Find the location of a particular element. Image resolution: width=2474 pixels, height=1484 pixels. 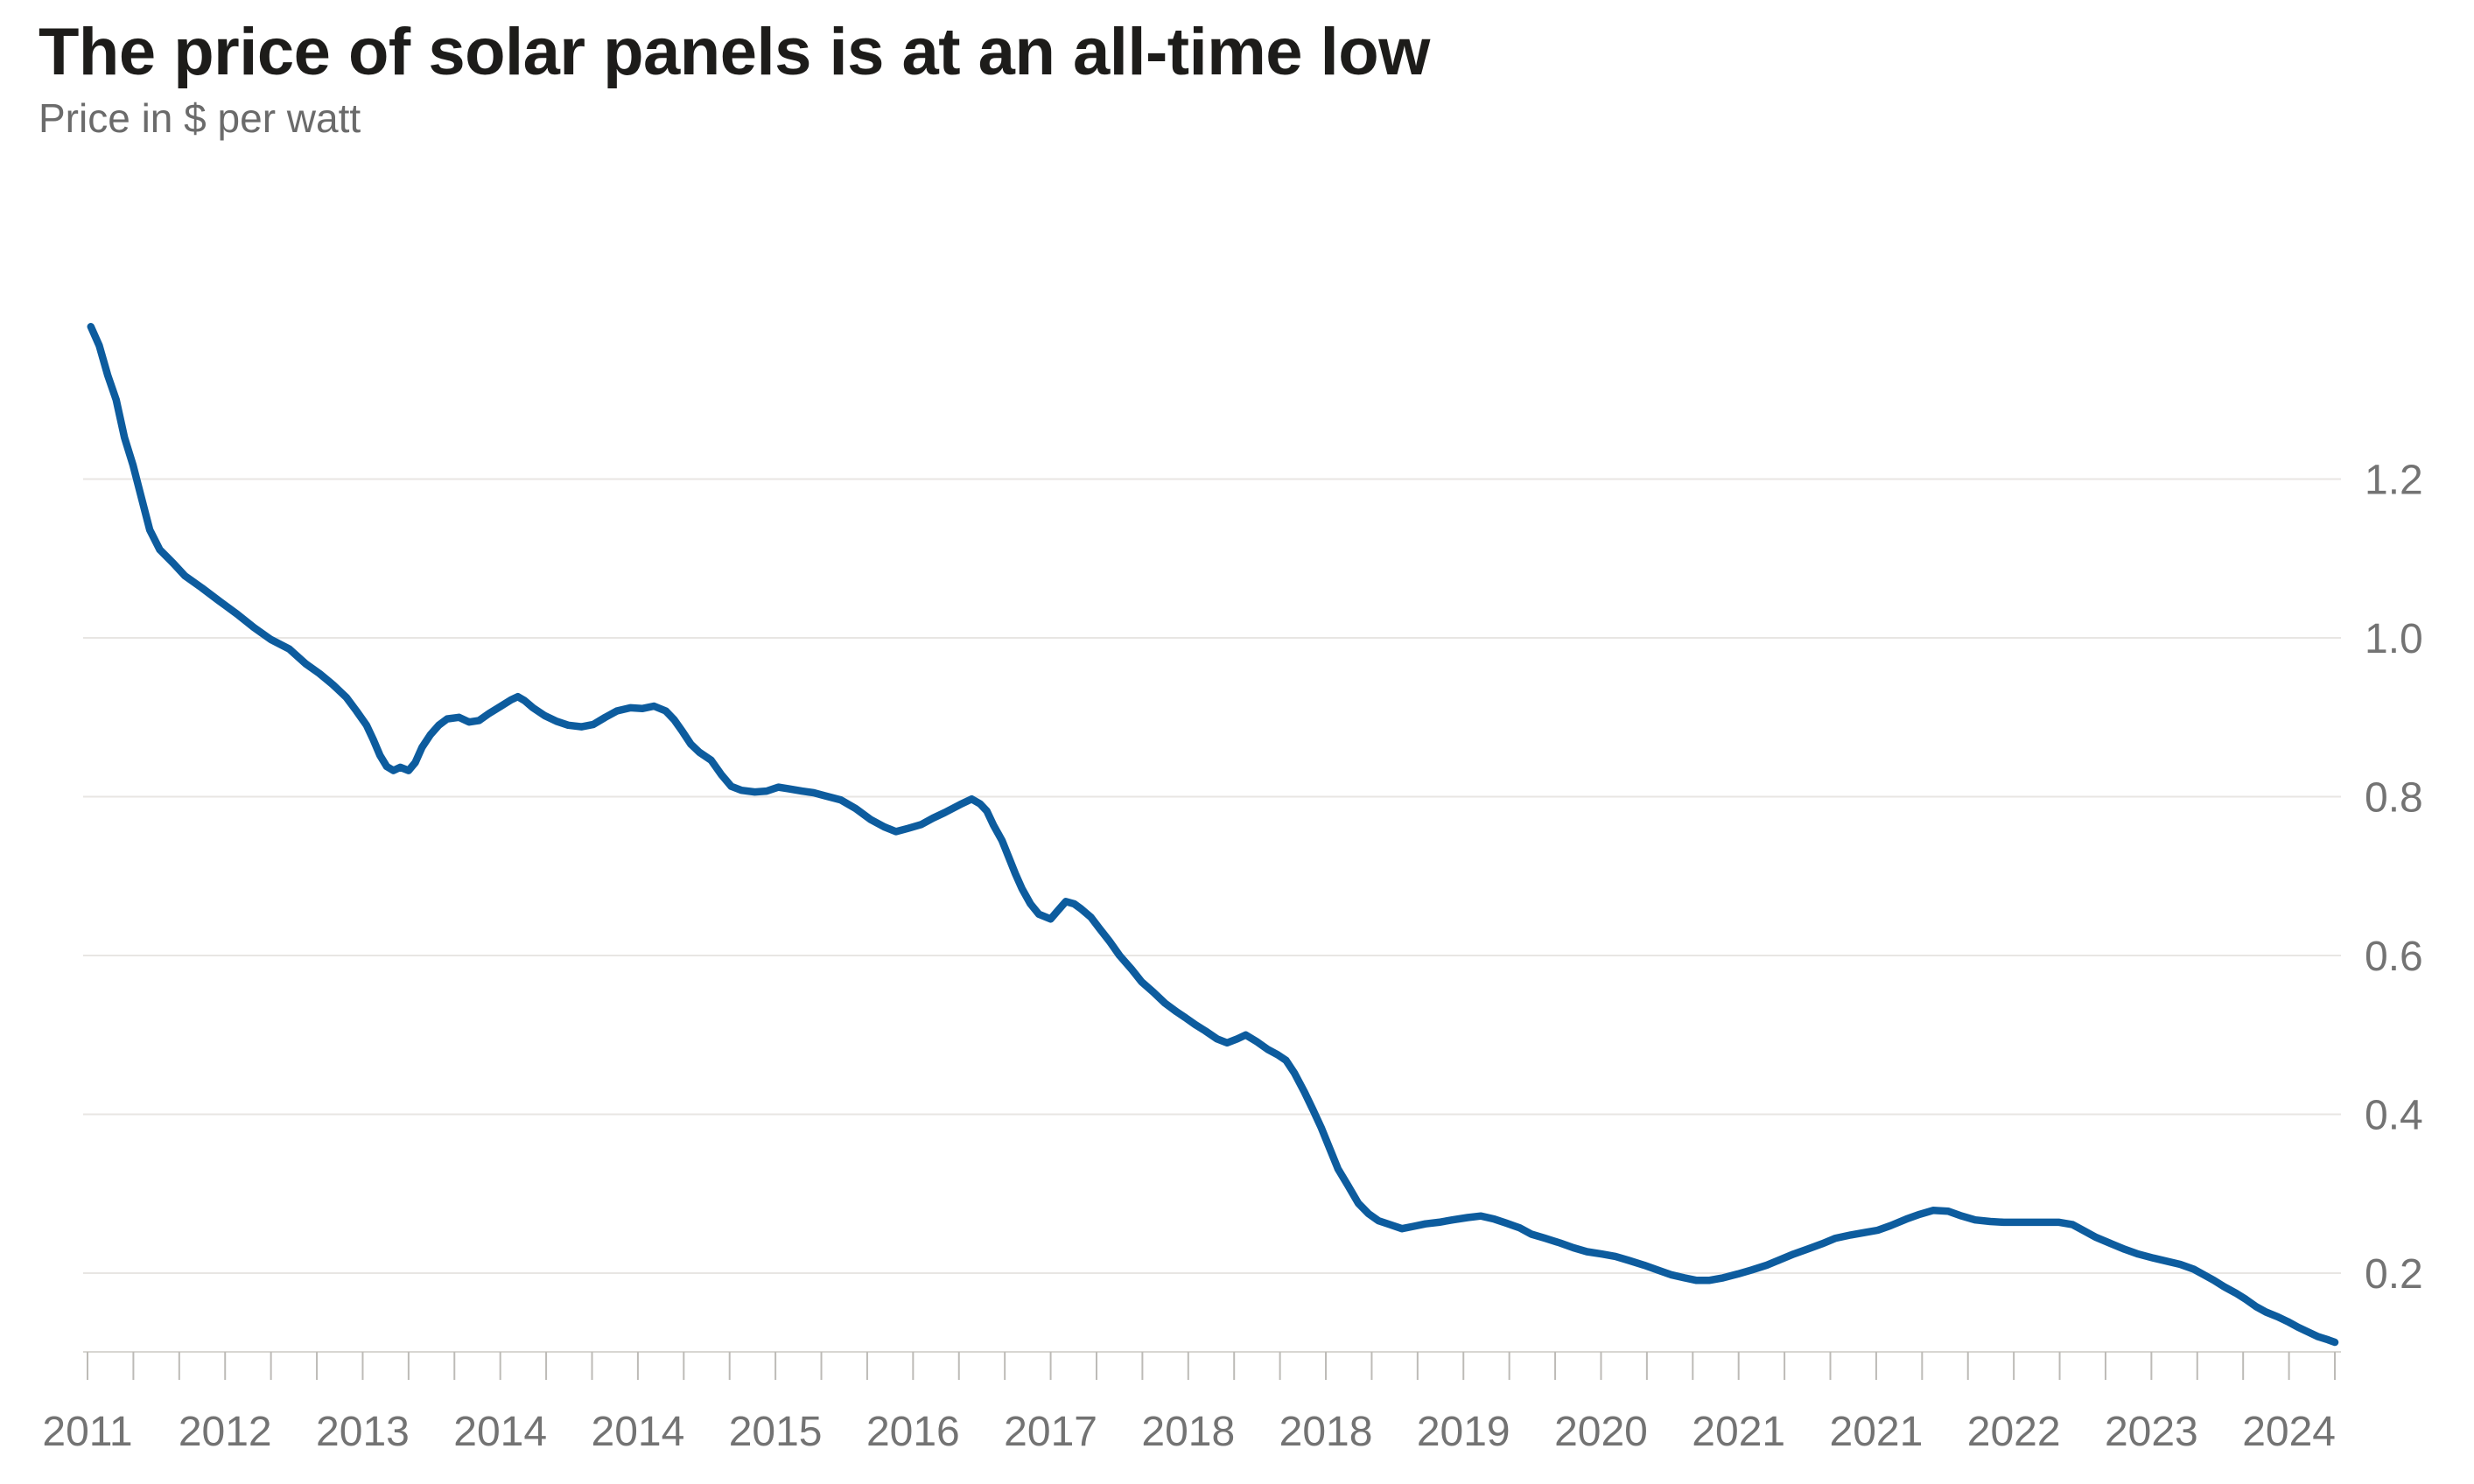

y-axis-labels: 0.2 0.4 0.6 0.8 1.0 1.2 is located at coordinates (2394, 878).